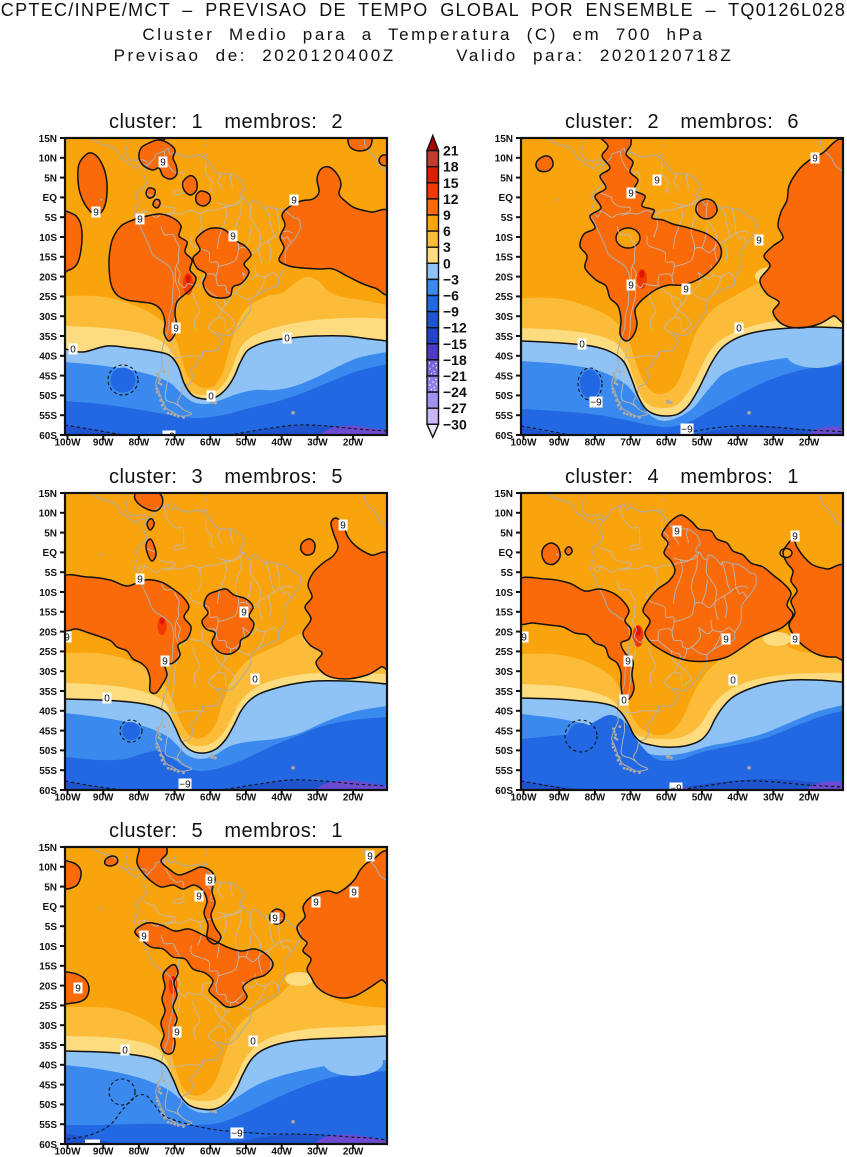  Describe the element at coordinates (451, 151) in the screenshot. I see `svg-text: 21` at that location.